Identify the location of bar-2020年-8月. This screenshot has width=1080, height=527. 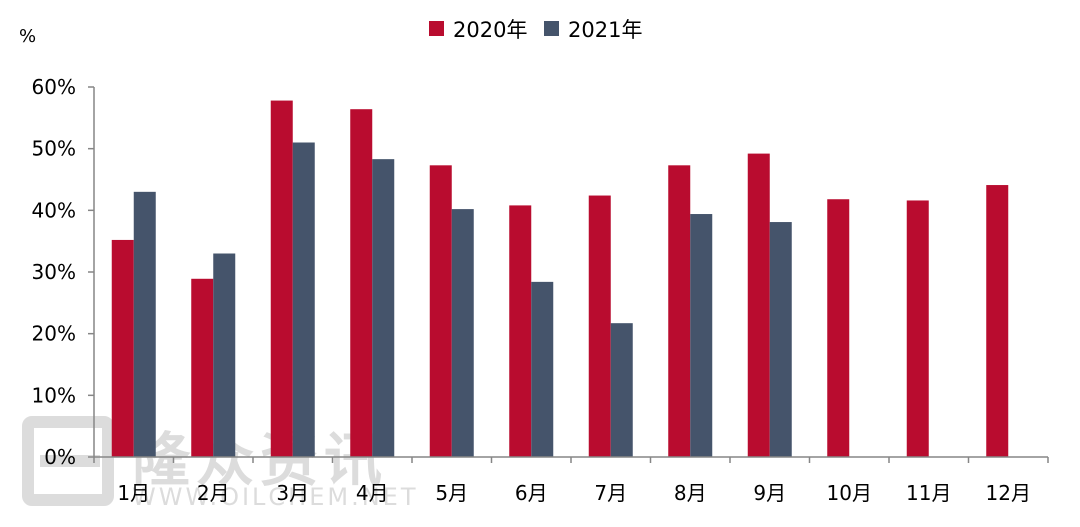
(679, 311).